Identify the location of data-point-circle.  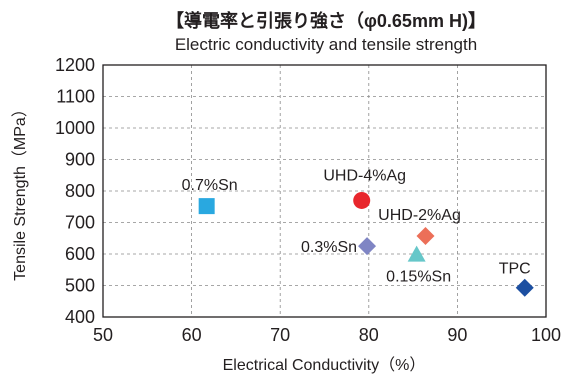
(362, 200).